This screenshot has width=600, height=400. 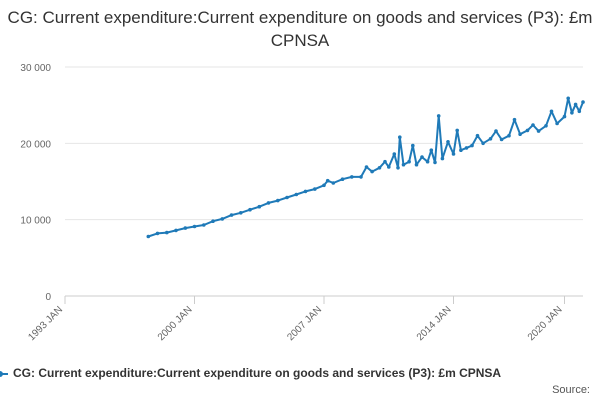 I want to click on source-label: Source:, so click(x=571, y=390).